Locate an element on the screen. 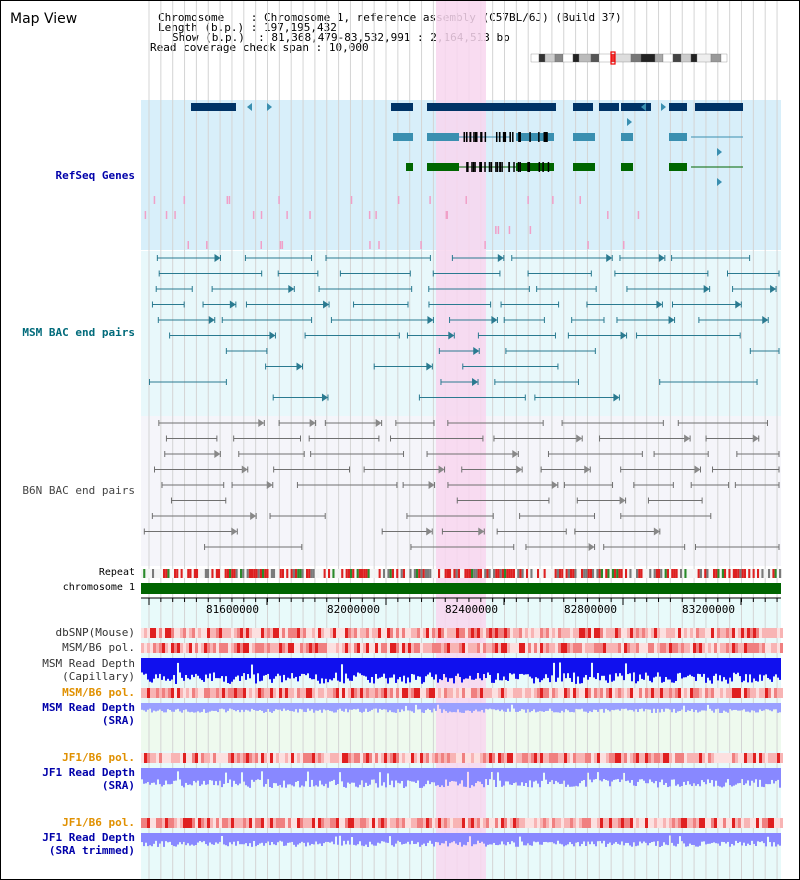 The image size is (800, 880). refseq-gene-features is located at coordinates (443, 176).